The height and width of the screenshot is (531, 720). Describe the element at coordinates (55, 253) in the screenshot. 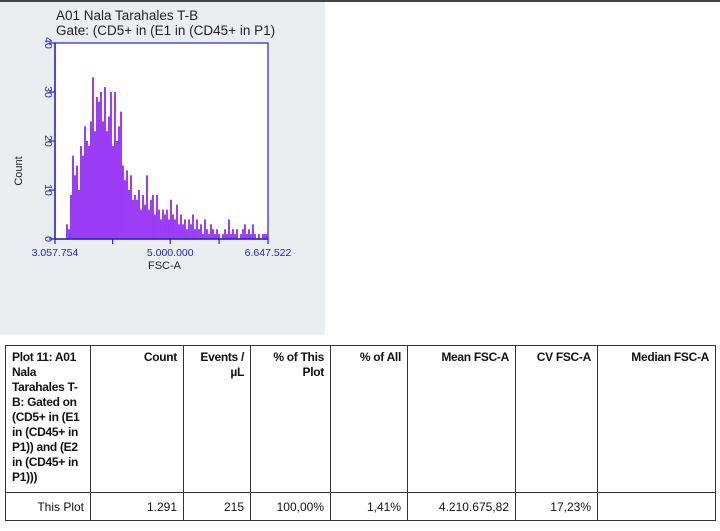

I see `x-tick-label: 3.057.754` at that location.